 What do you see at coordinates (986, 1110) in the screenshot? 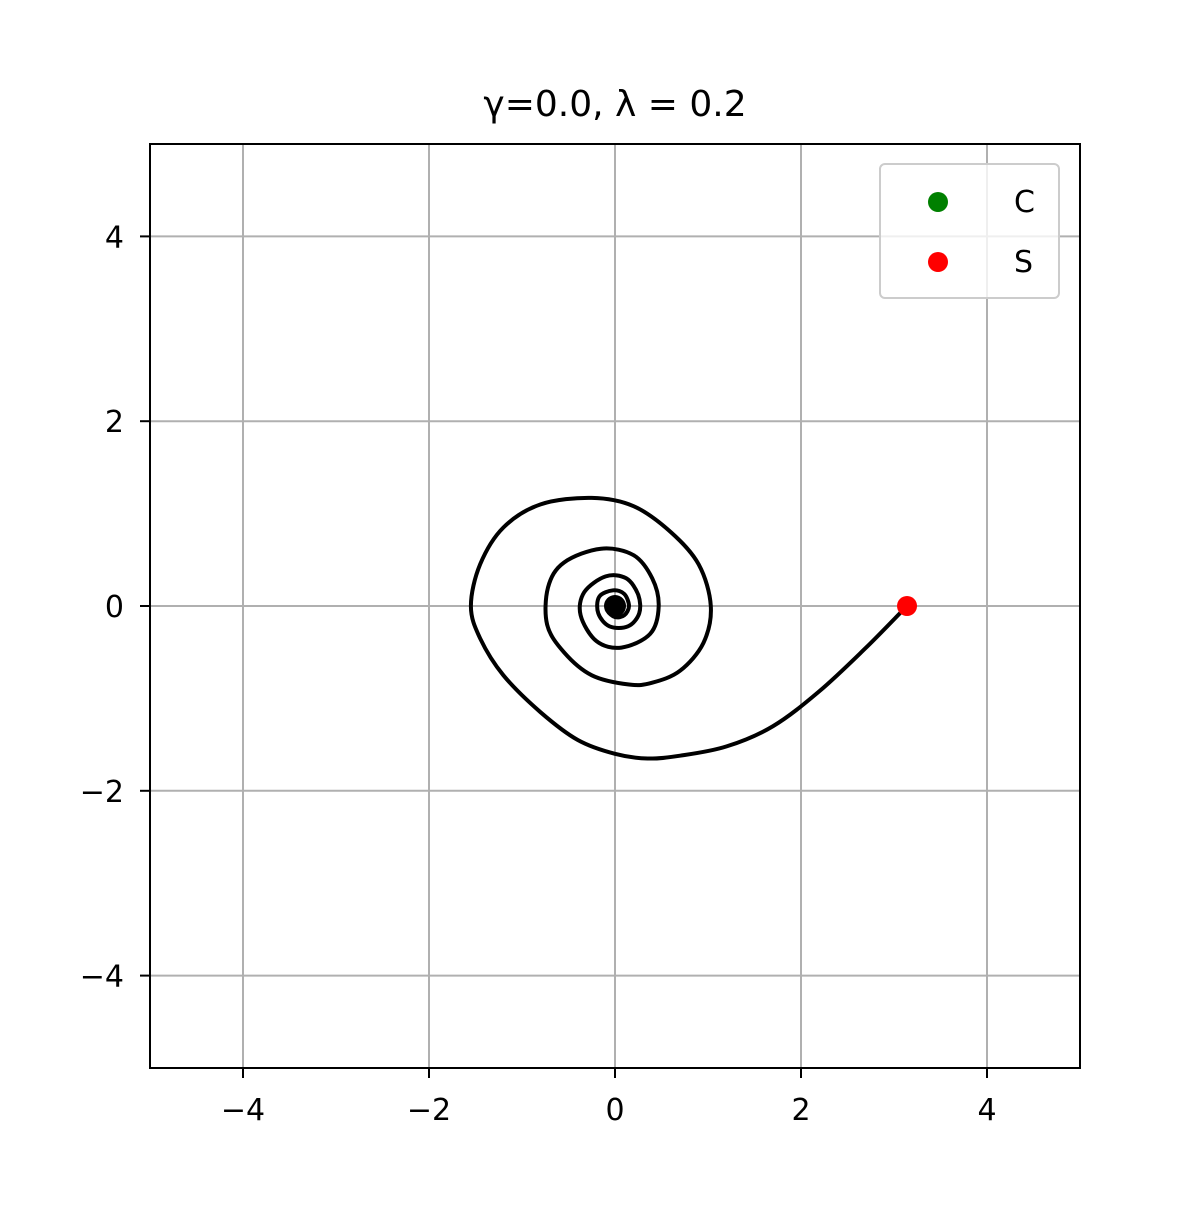
I see `x-tick-label: 4` at bounding box center [986, 1110].